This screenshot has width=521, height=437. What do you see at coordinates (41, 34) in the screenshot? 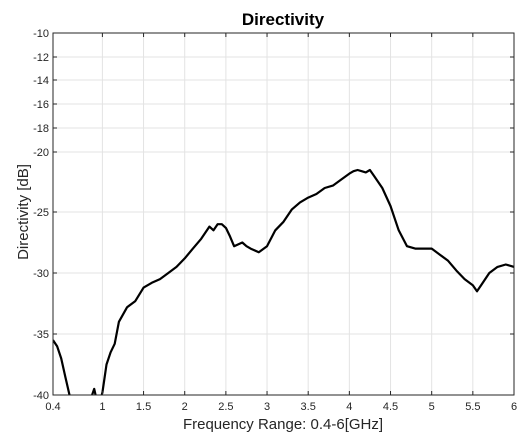
I see `y-tick-label: -10` at bounding box center [41, 34].